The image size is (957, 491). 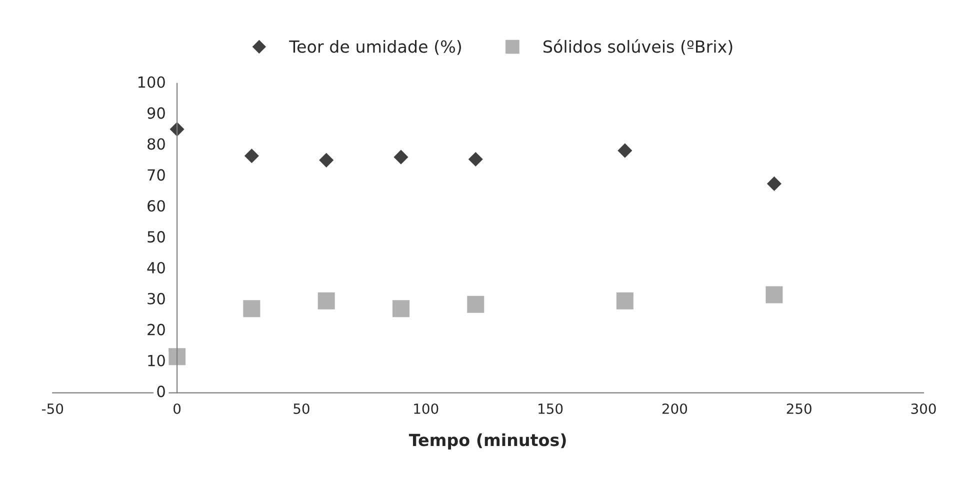 I want to click on y-tick-label: 40, so click(x=156, y=268).